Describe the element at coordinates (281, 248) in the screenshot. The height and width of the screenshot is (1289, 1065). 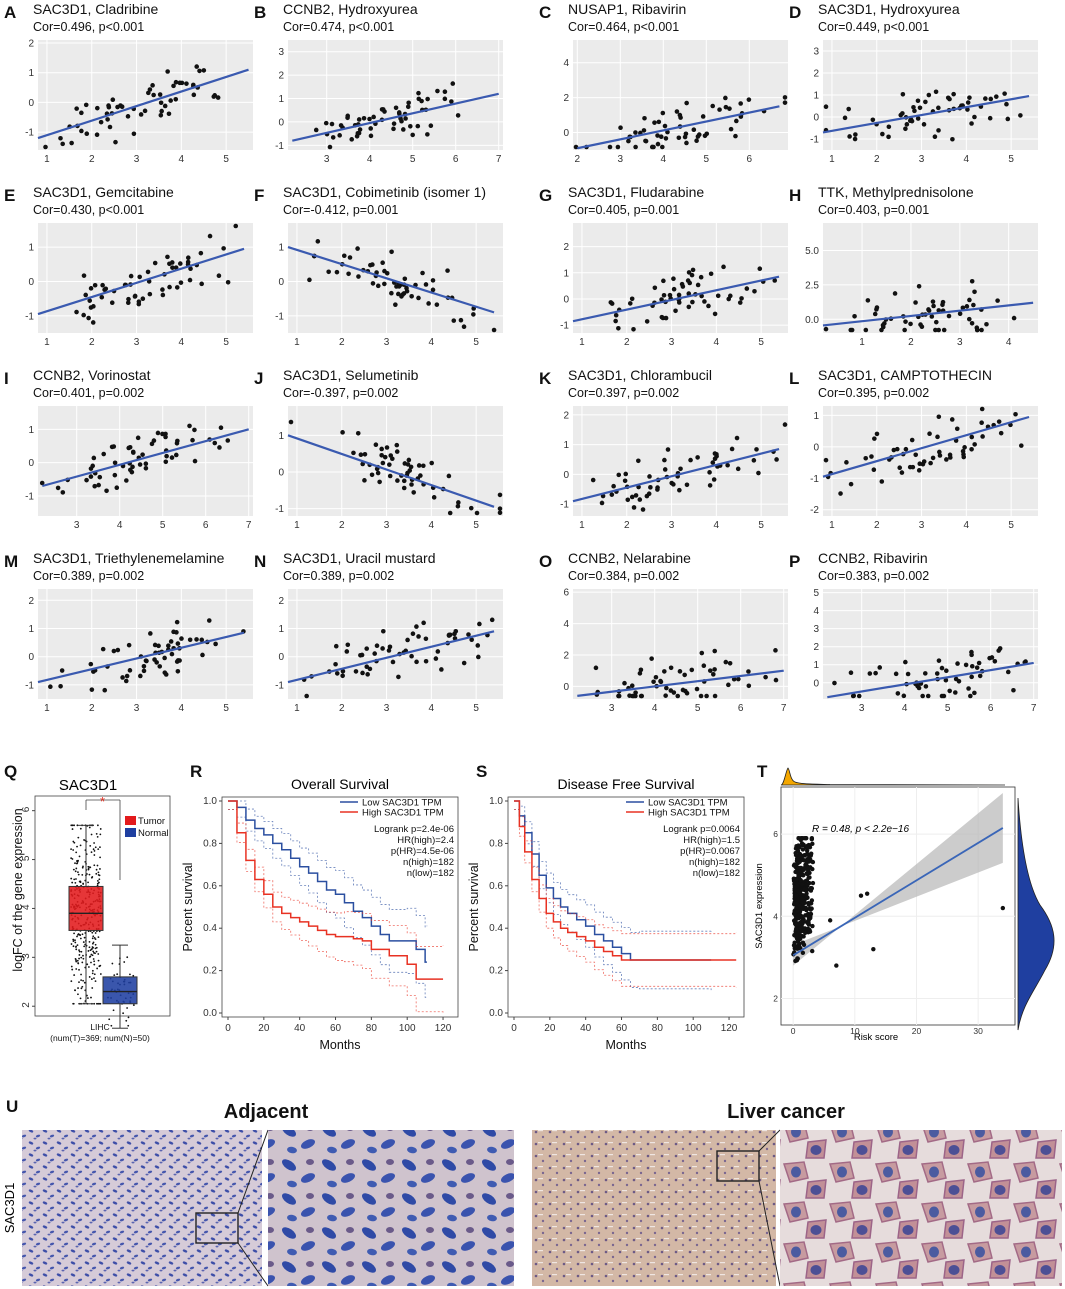
I see `y-tick-label: 1` at that location.